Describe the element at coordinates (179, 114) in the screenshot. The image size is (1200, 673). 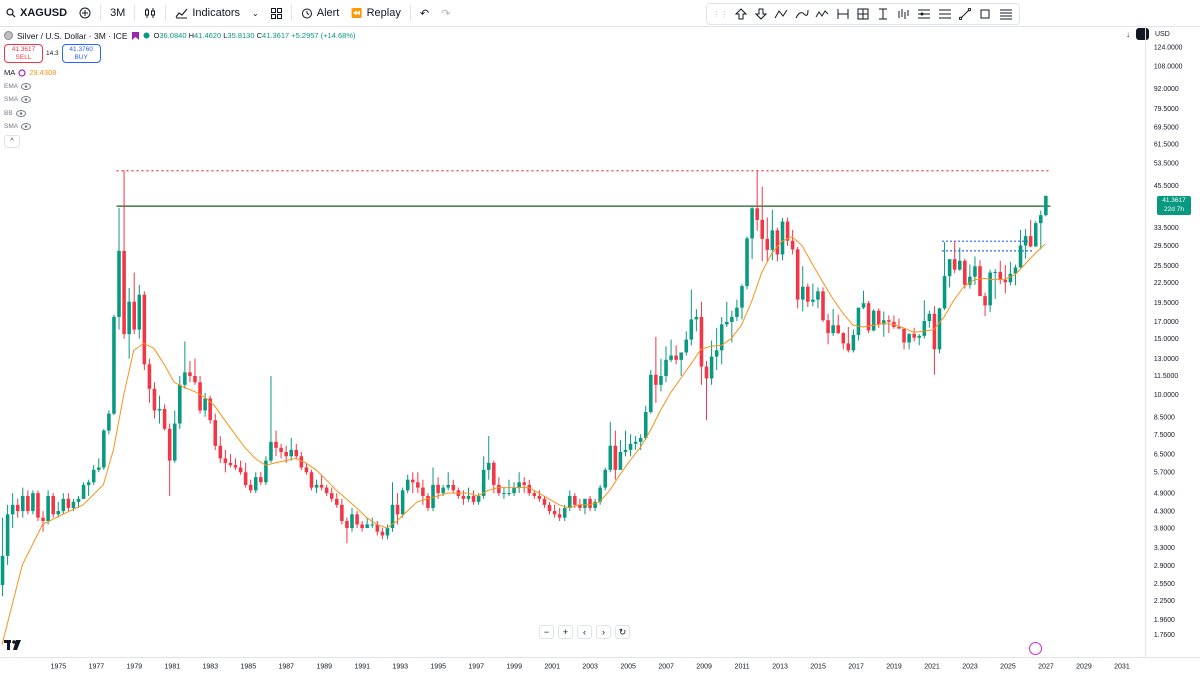
I see `indicator-row-bb: BB` at that location.